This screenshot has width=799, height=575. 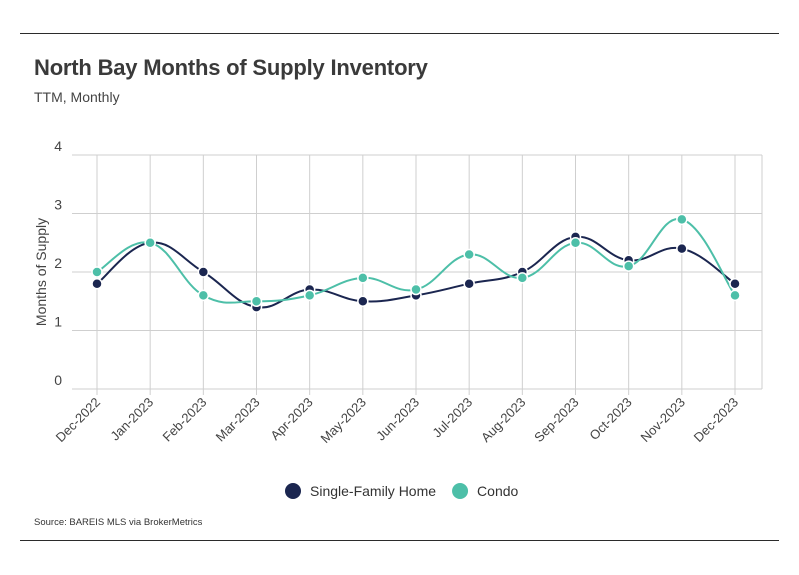 I want to click on legend-marker-single-family-home, so click(x=293, y=491).